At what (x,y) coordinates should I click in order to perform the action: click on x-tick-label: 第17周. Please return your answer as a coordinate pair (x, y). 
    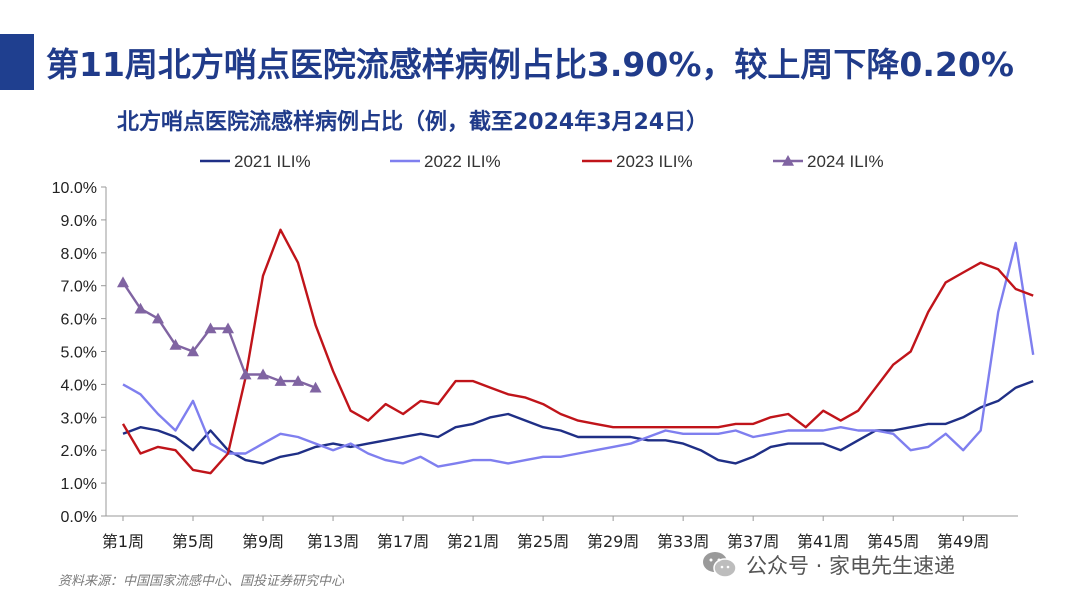
    Looking at the image, I should click on (403, 541).